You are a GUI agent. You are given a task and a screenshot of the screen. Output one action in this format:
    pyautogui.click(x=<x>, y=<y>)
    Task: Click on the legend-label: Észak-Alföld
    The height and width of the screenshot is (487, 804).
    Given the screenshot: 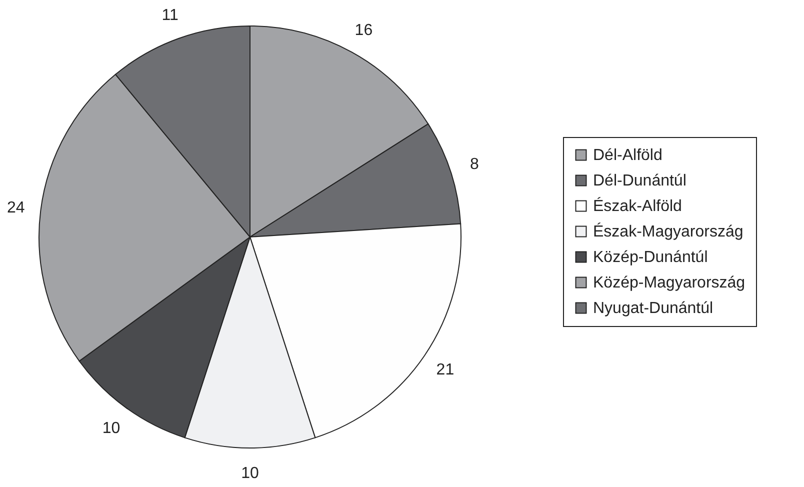 What is the action you would take?
    pyautogui.click(x=637, y=206)
    